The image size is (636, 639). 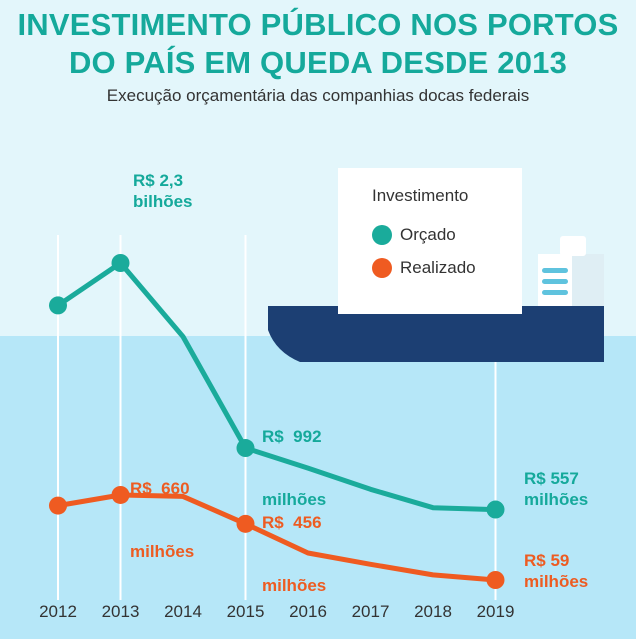 I want to click on label-realizado-2019: R$ 59 milhões, so click(x=556, y=571).